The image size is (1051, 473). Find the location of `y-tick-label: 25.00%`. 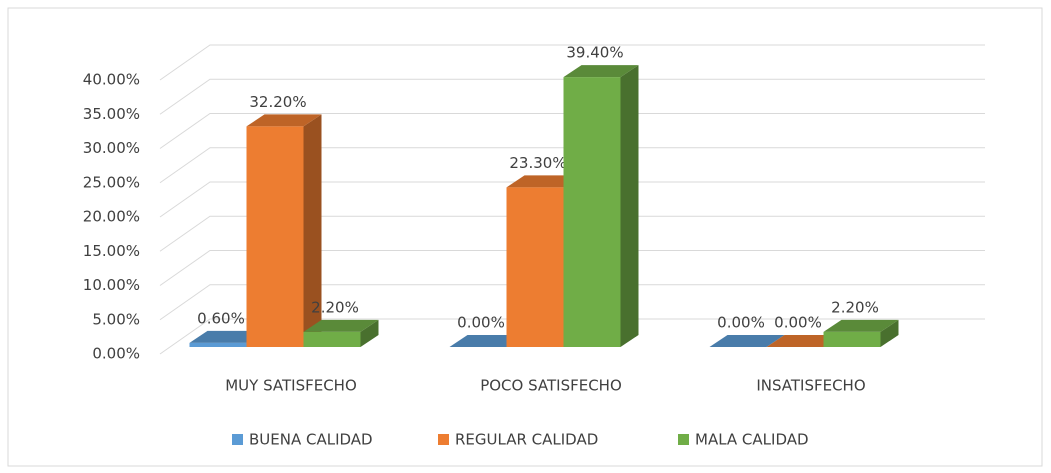

y-tick-label: 25.00% is located at coordinates (111, 182).